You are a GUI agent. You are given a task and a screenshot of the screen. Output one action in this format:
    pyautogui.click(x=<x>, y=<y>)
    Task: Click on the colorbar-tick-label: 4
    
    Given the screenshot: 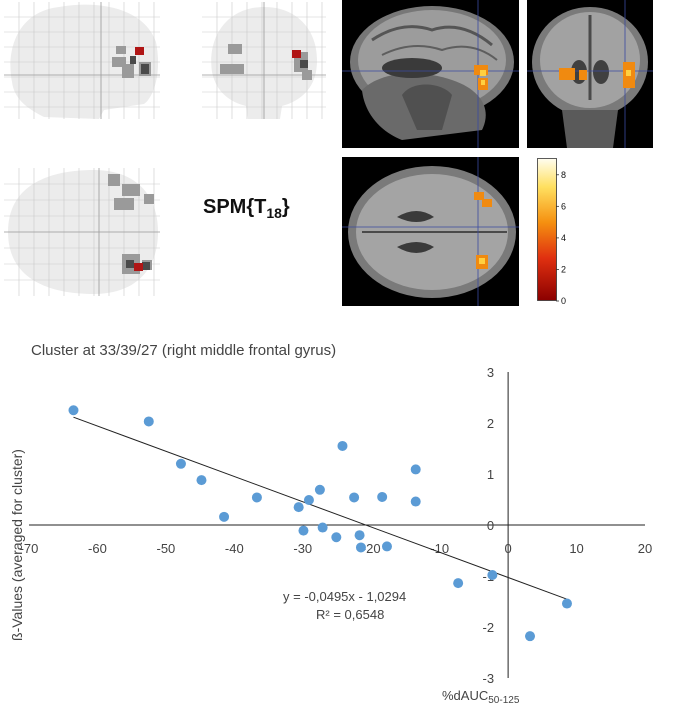 What is the action you would take?
    pyautogui.click(x=563, y=238)
    